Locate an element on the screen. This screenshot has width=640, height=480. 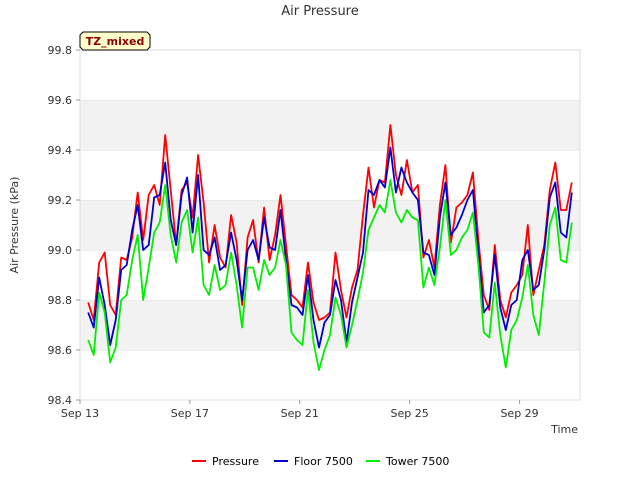
x-tick-label: Sep 21 is located at coordinates (300, 413).